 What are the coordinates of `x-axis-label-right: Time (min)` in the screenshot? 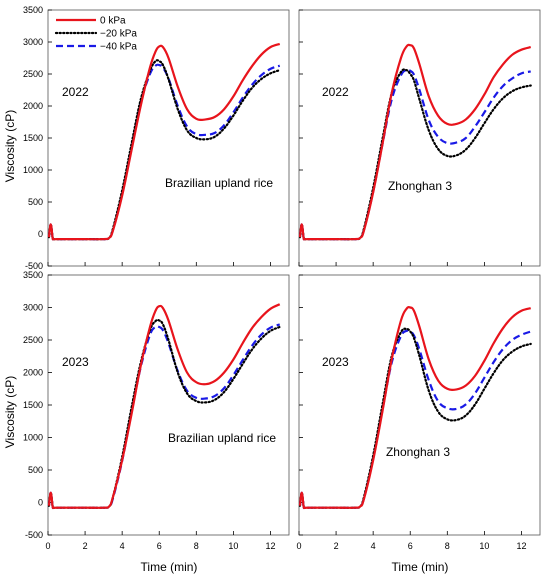 It's located at (420, 567).